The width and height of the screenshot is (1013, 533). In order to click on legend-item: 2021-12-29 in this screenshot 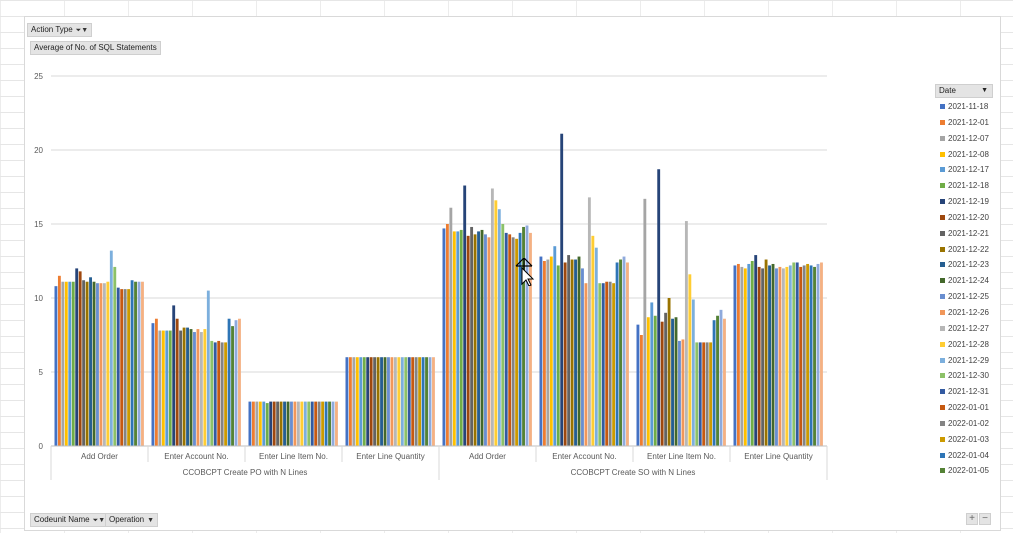, I will do `click(964, 363)`.